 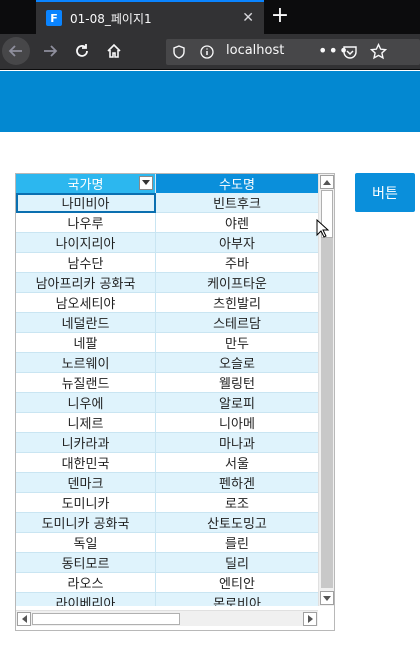 What do you see at coordinates (86, 243) in the screenshot?
I see `cell-country: 나이지리아` at bounding box center [86, 243].